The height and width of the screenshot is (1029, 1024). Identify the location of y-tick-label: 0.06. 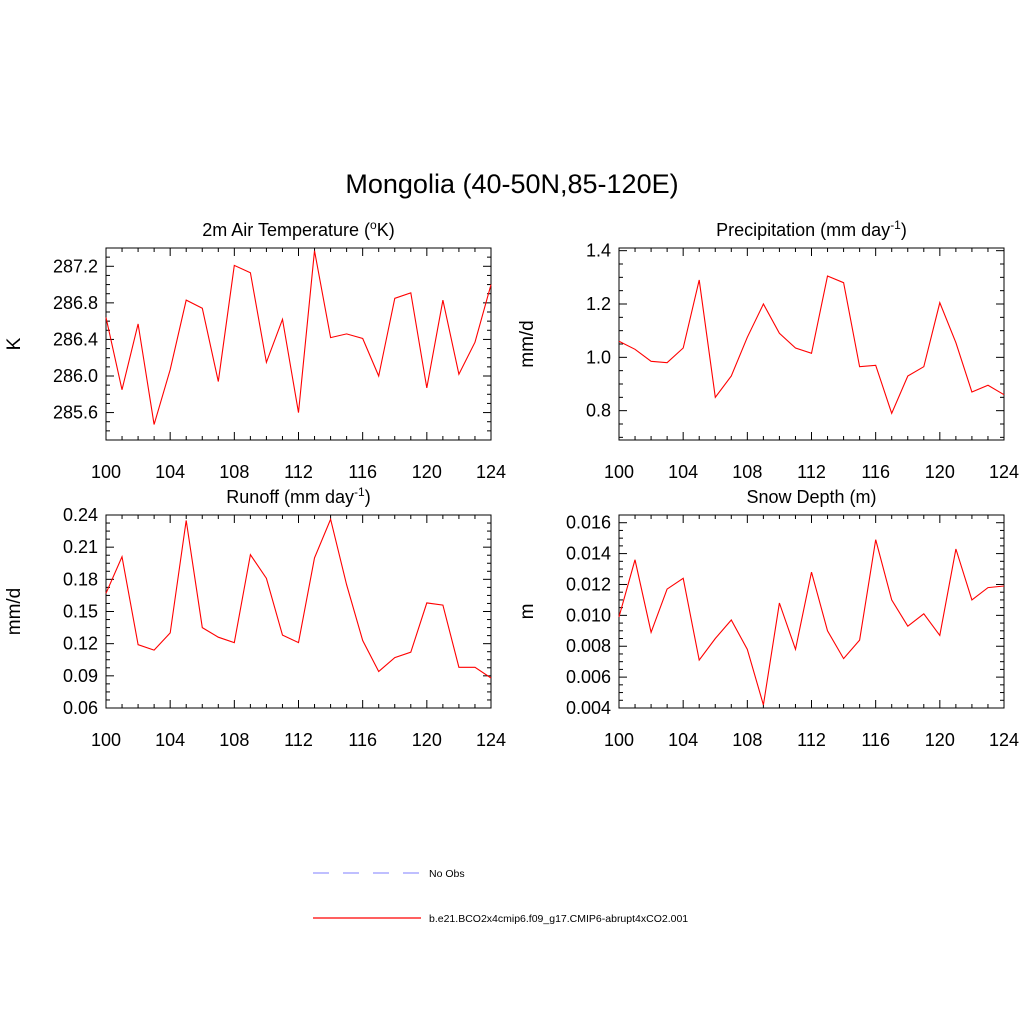
(80, 708).